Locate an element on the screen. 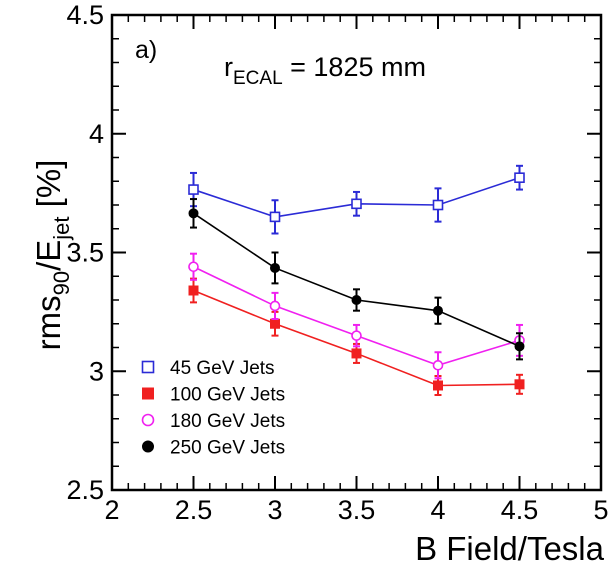 This screenshot has height=568, width=609. y-tick-label: 3.5 is located at coordinates (85, 253).